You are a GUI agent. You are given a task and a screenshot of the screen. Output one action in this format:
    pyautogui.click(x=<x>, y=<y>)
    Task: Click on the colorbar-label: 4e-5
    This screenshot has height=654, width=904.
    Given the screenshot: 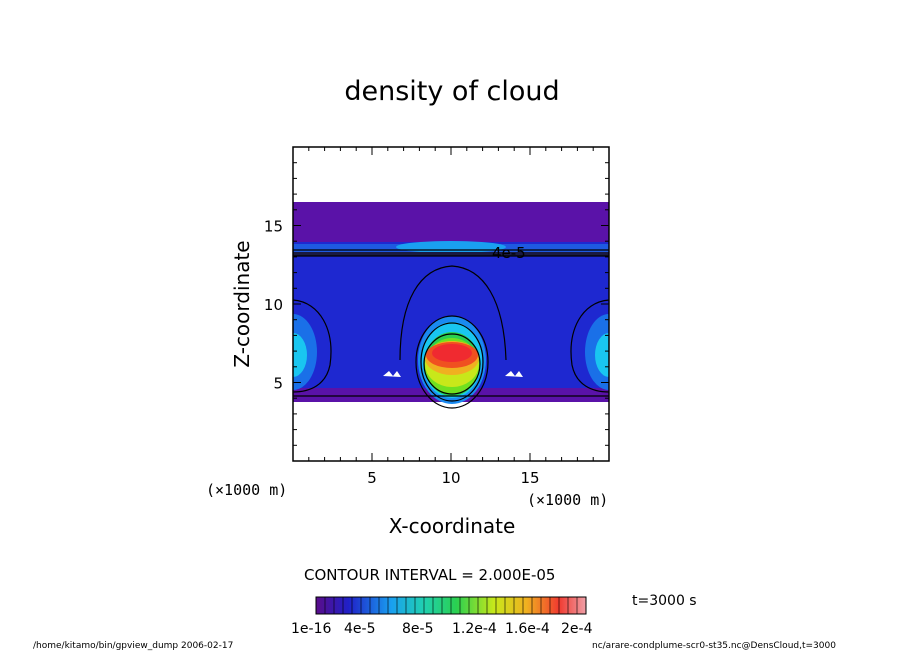 What is the action you would take?
    pyautogui.click(x=360, y=629)
    